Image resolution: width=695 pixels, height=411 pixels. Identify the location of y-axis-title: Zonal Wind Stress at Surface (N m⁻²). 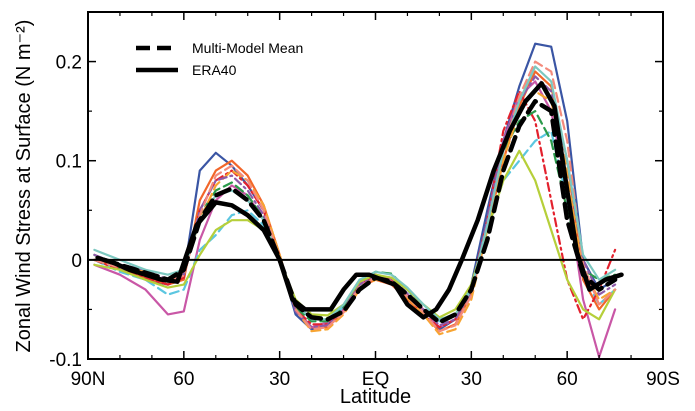
(24, 186).